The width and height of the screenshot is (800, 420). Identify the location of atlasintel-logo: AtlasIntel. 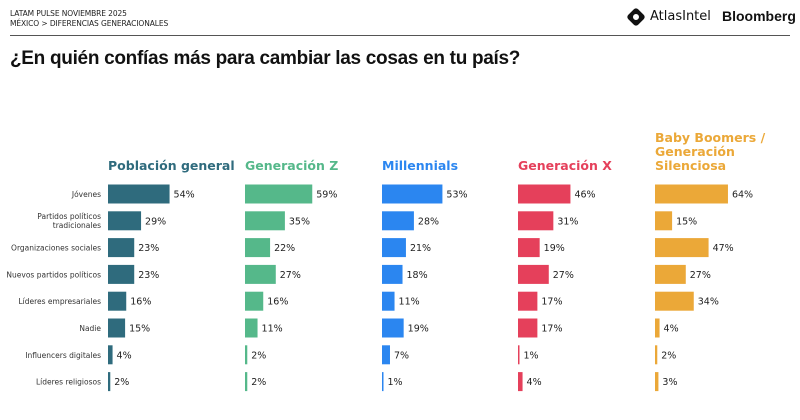
(668, 16).